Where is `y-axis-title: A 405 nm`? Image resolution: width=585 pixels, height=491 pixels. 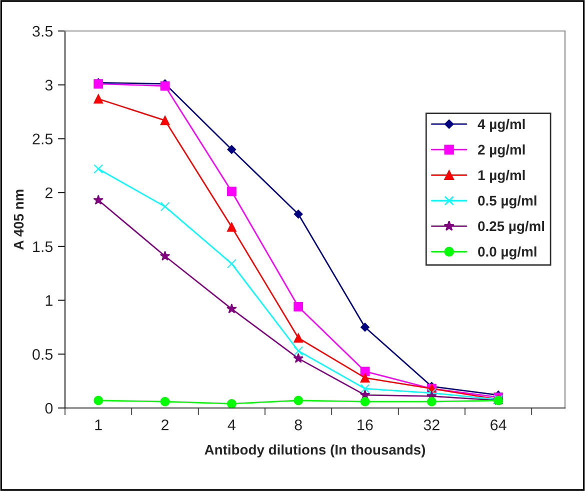 y-axis-title: A 405 nm is located at coordinates (19, 220).